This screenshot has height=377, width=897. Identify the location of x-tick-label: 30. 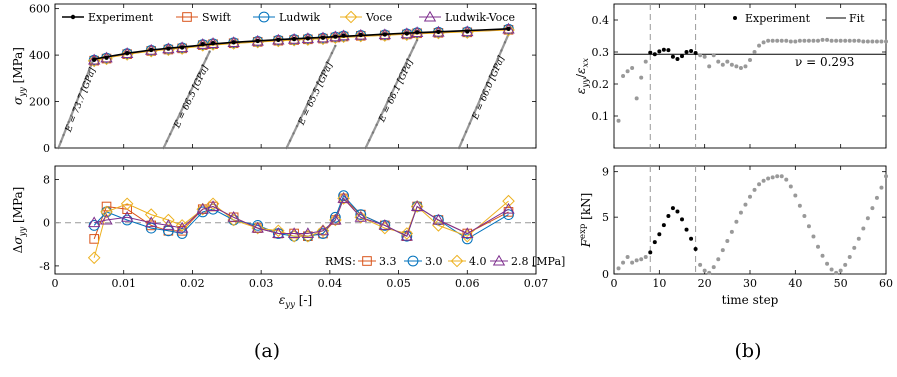
(750, 283).